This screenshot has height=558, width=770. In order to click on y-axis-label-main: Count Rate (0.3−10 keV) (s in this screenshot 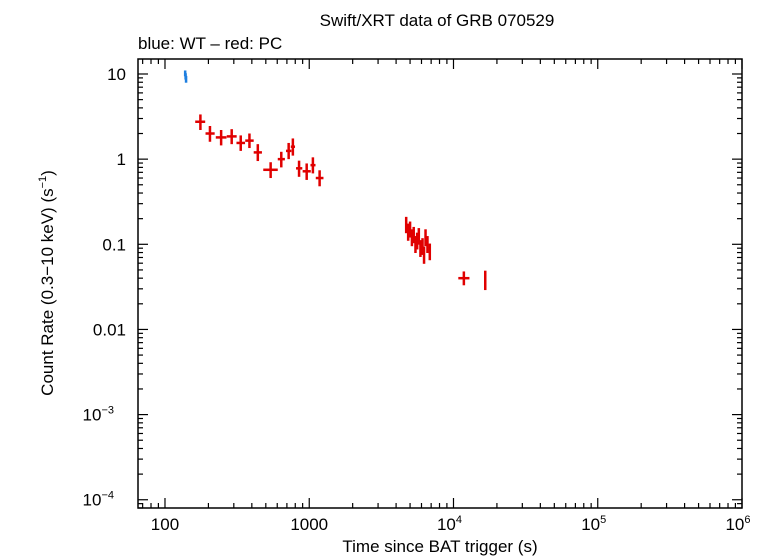, I will do `click(47, 291)`.